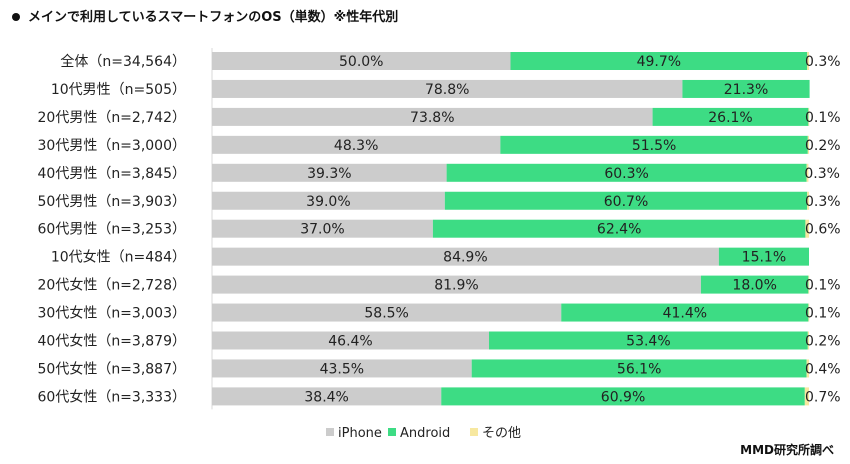  I want to click on data-label-android: 15.1%, so click(764, 258).